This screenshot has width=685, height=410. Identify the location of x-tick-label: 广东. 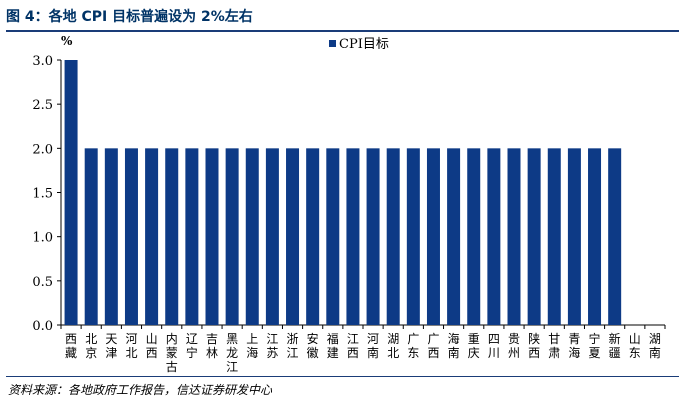
(413, 346).